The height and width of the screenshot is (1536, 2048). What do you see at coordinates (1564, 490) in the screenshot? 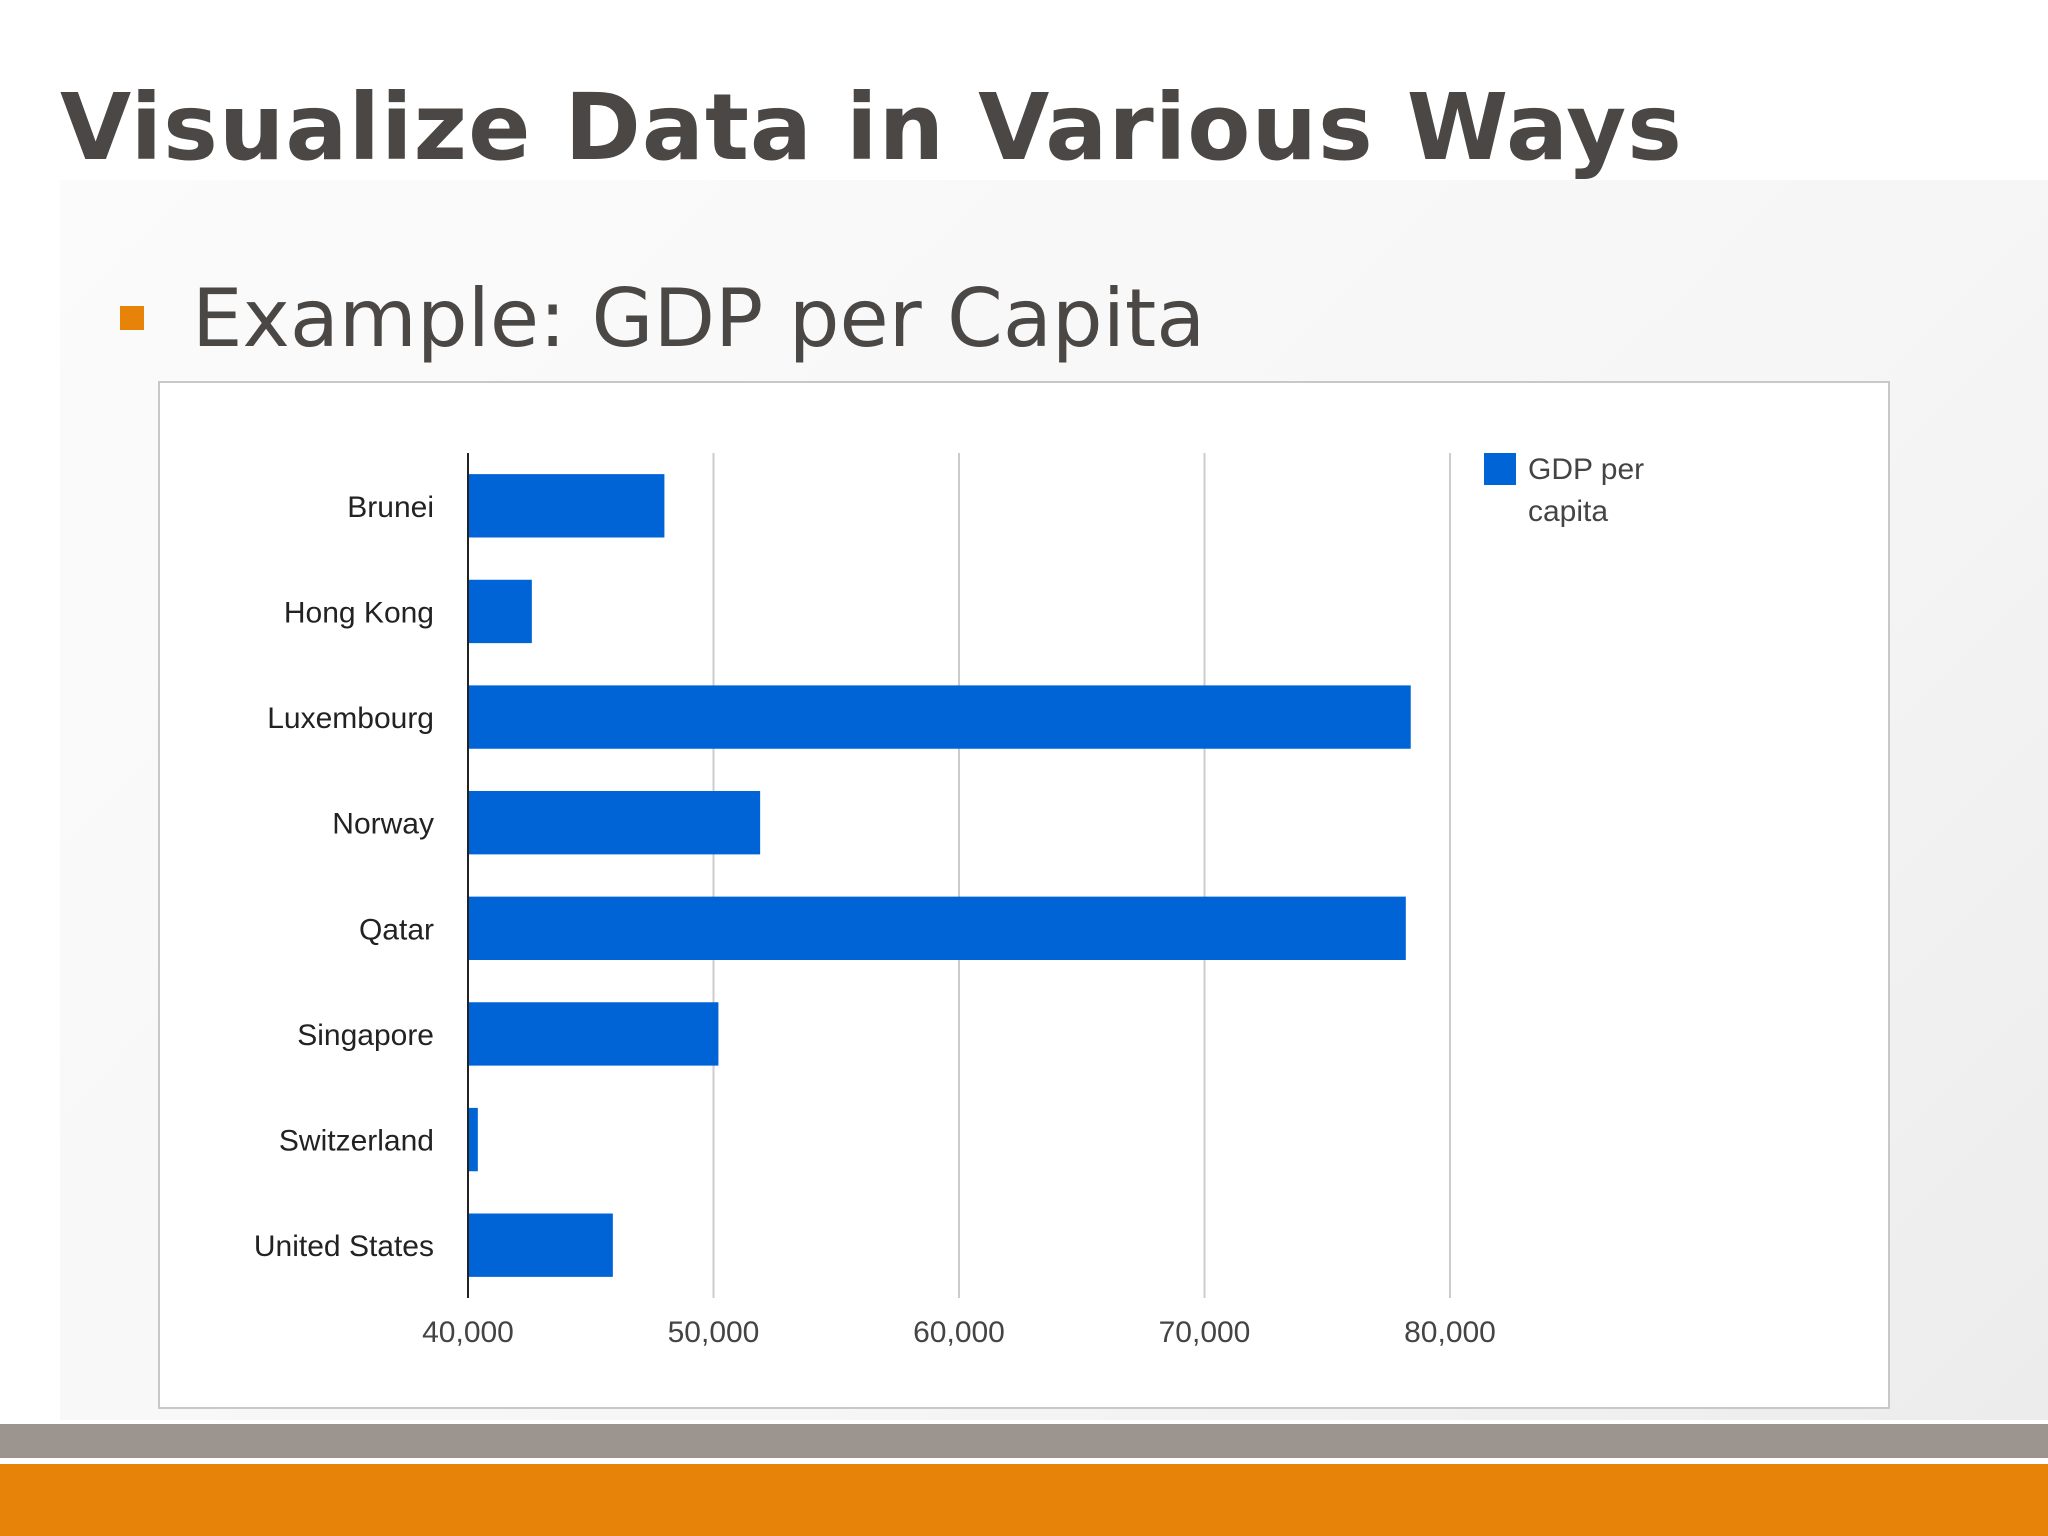
I see `legend: GDP per capita` at bounding box center [1564, 490].